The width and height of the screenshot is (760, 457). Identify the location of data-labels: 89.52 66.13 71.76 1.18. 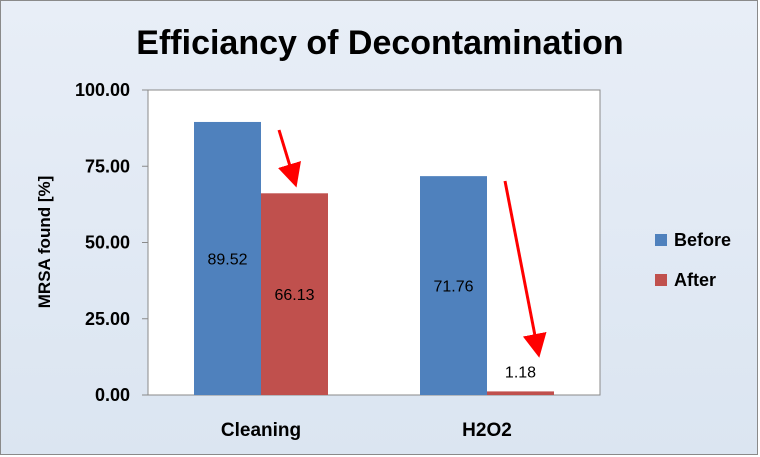
(371, 316).